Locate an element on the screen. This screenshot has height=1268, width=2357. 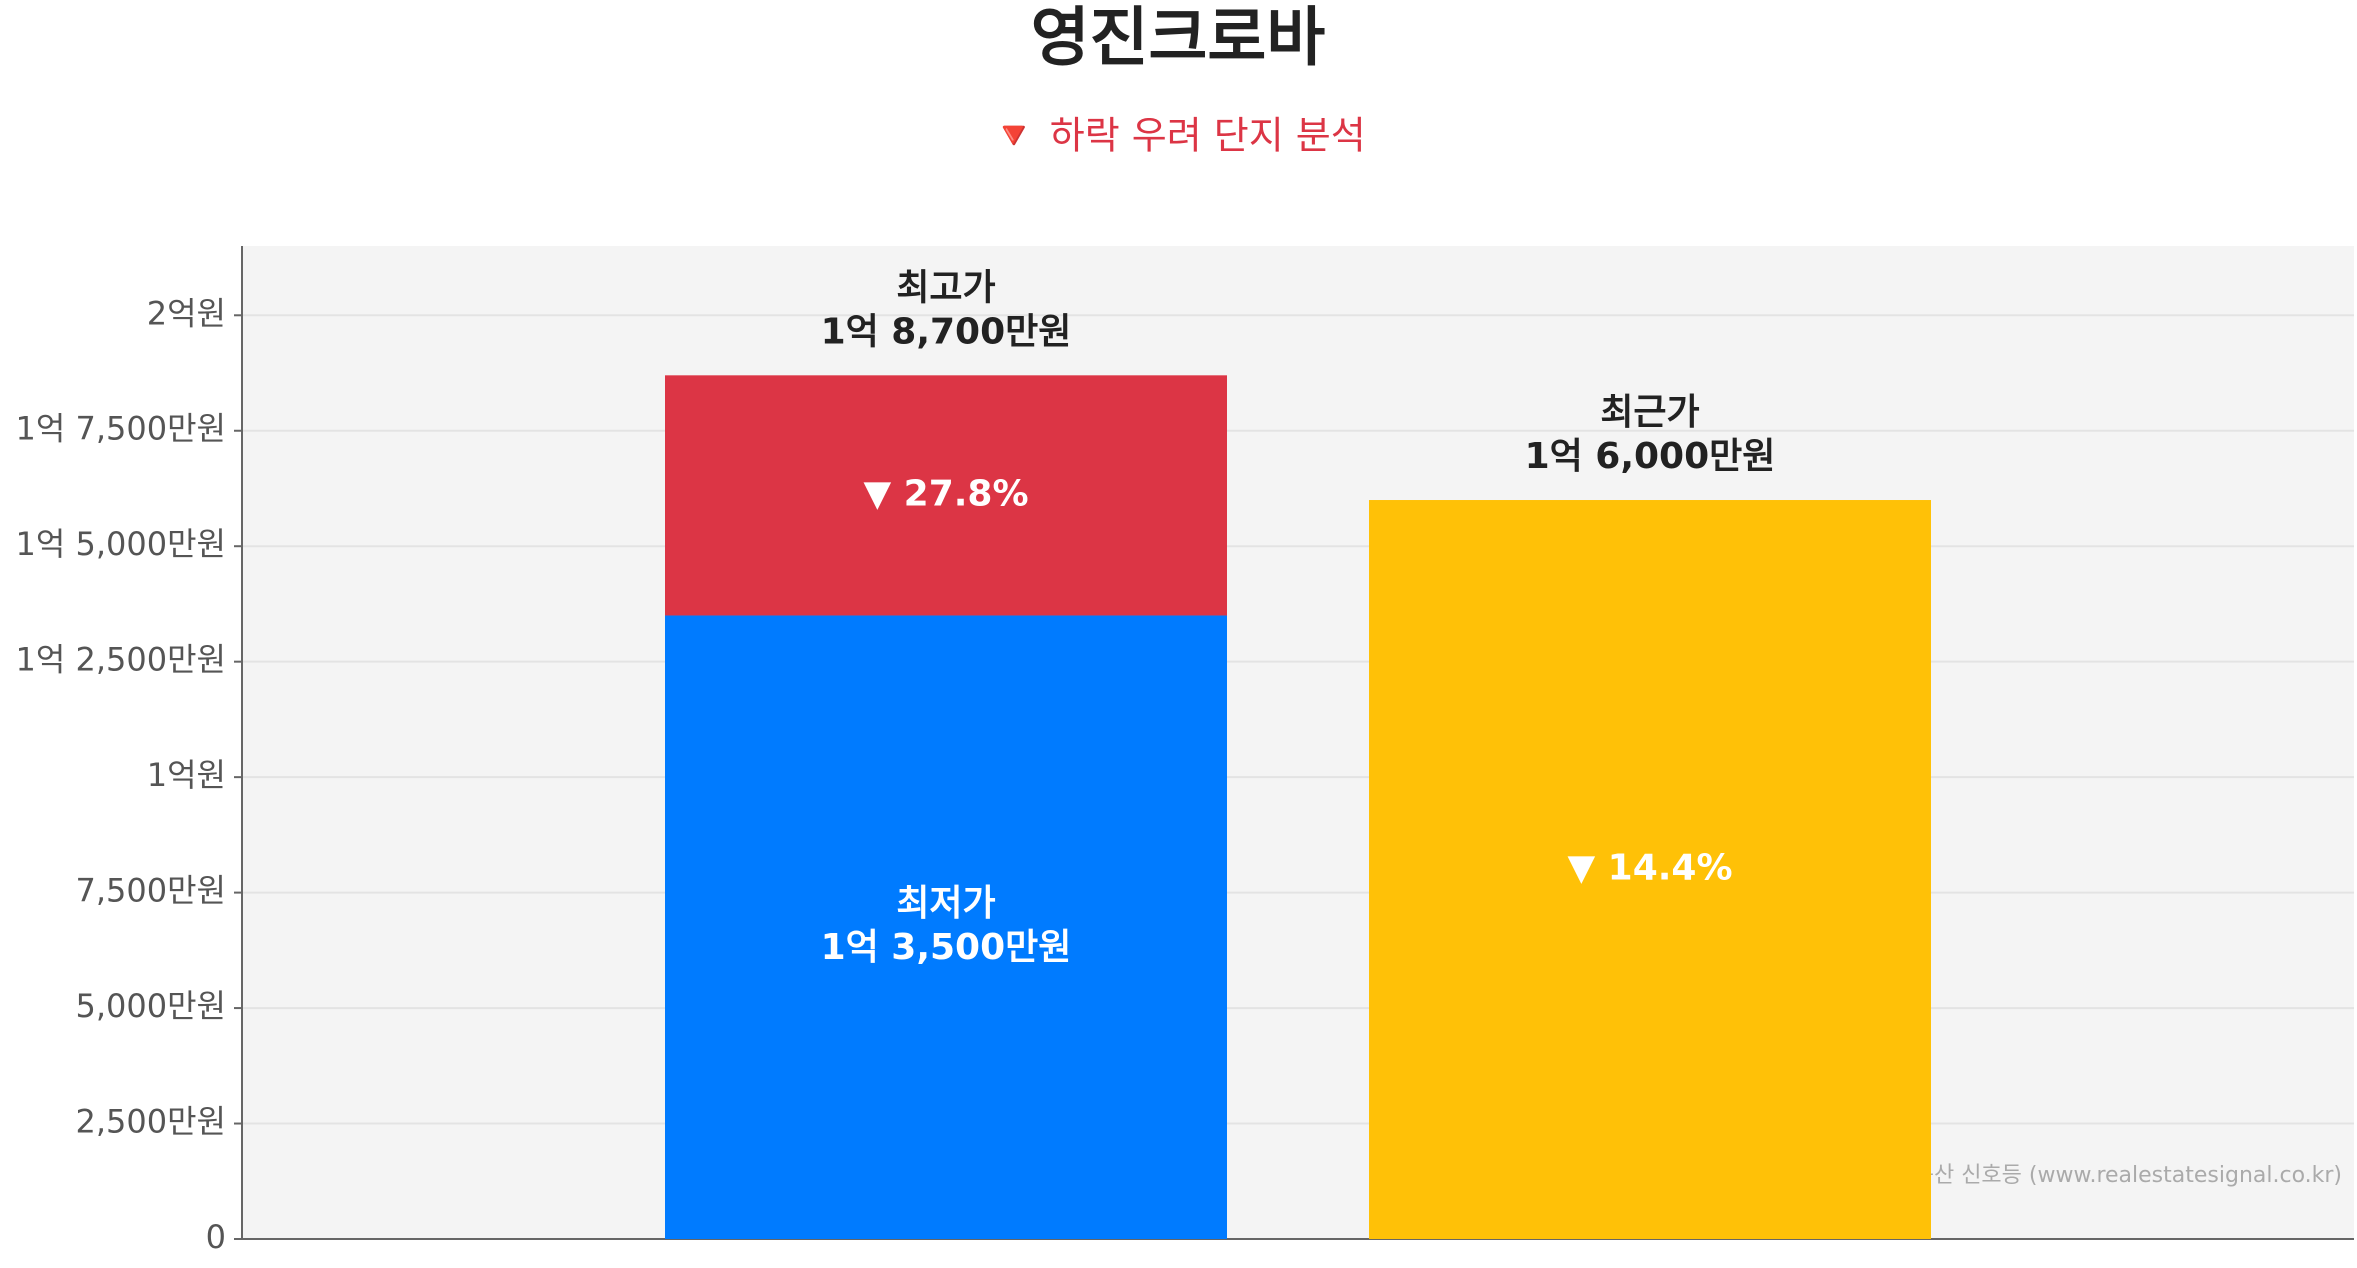
change-label: ▼ 27.8% is located at coordinates (945, 493).